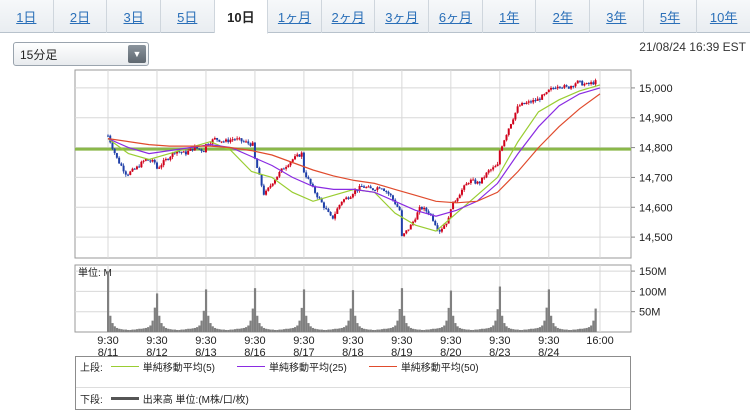  I want to click on tab-6: 2ヶ月, so click(349, 16).